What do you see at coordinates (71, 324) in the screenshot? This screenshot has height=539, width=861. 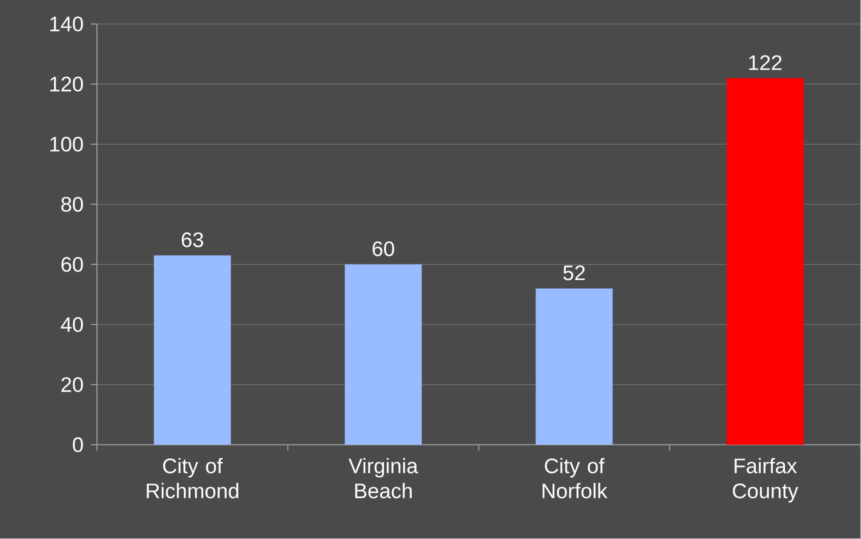 I see `y-tick-label: 40` at bounding box center [71, 324].